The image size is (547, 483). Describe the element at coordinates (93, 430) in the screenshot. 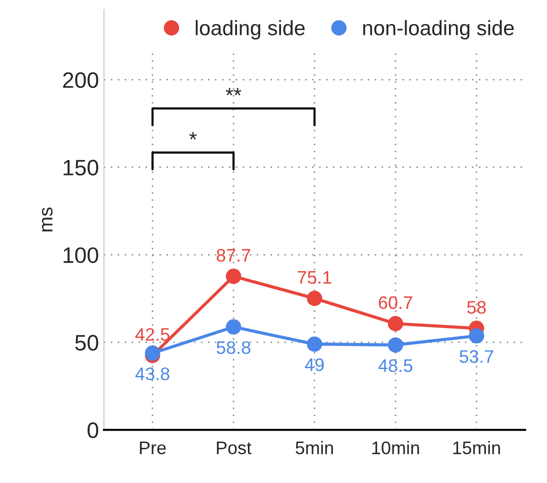

I see `y-tick-label: 0` at that location.